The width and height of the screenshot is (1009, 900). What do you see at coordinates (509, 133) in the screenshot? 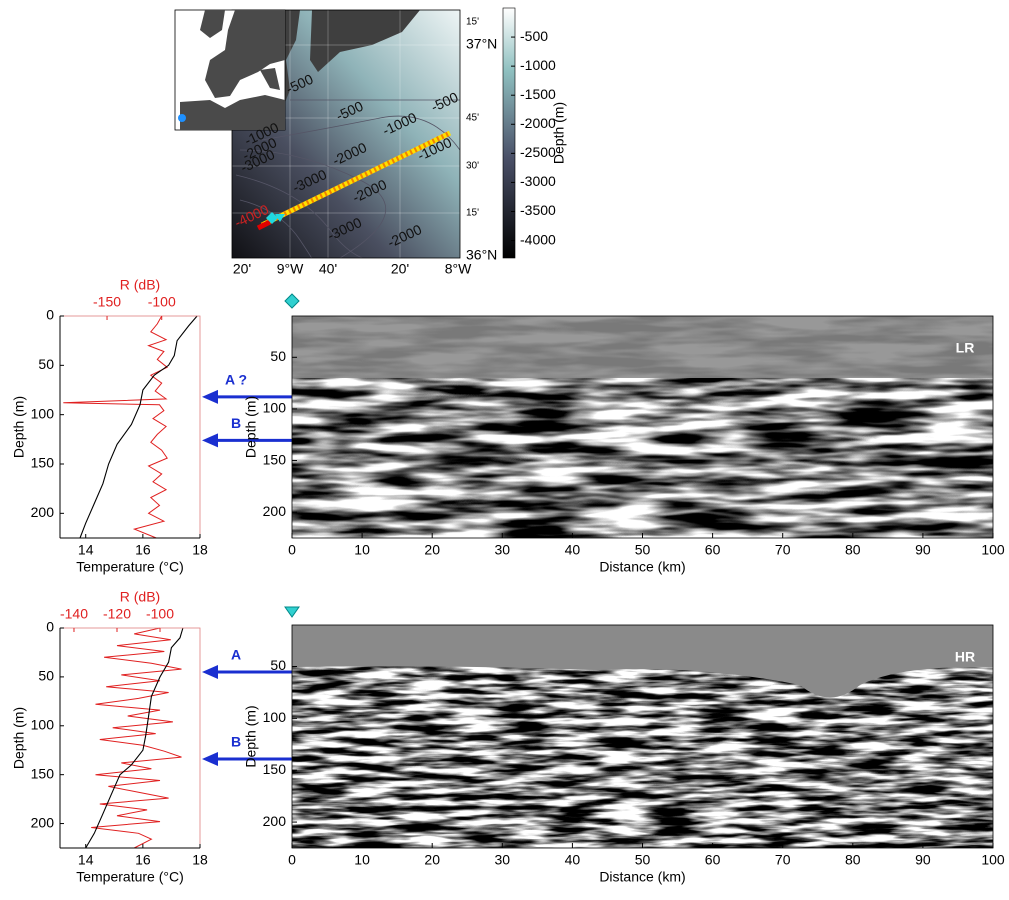
I see `colorbar` at bounding box center [509, 133].